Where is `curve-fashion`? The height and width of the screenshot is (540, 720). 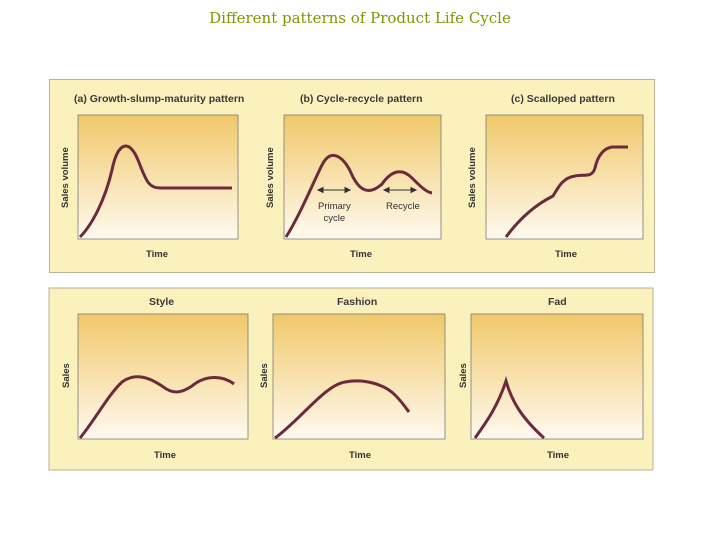
curve-fashion is located at coordinates (342, 409).